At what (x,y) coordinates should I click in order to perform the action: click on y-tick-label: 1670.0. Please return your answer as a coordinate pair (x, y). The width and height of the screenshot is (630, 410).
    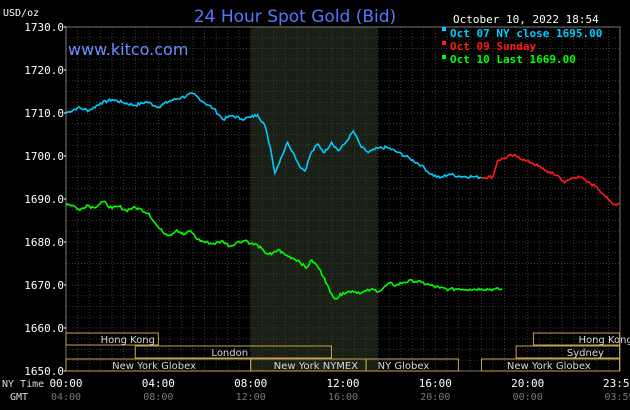
    Looking at the image, I should click on (44, 285).